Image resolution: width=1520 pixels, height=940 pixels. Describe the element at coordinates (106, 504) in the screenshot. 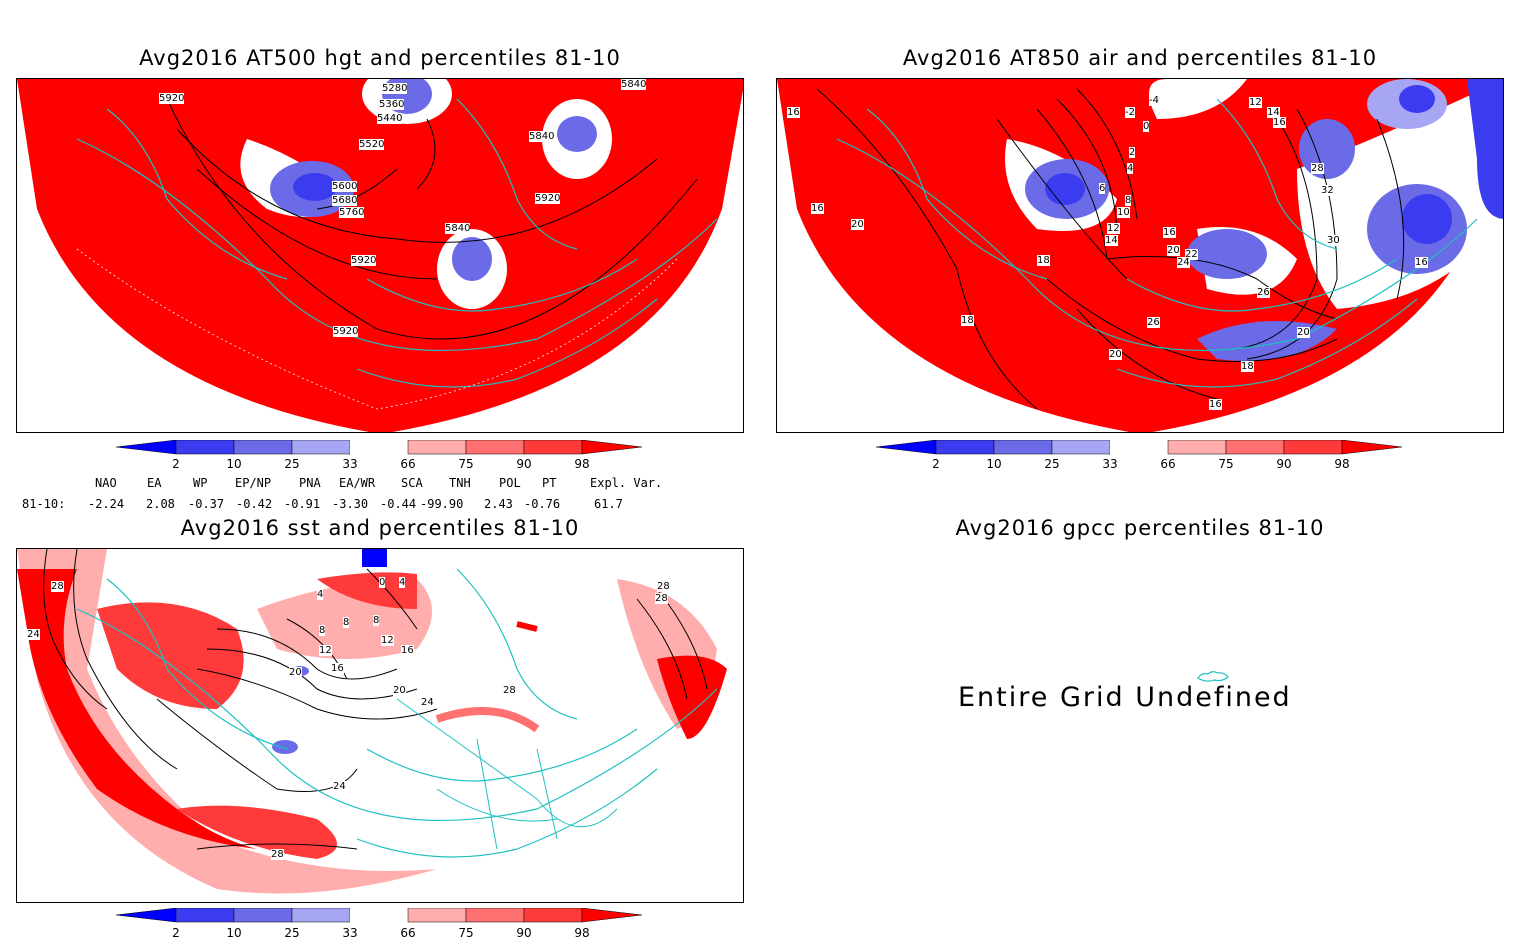

I see `index-value: -2.24` at that location.